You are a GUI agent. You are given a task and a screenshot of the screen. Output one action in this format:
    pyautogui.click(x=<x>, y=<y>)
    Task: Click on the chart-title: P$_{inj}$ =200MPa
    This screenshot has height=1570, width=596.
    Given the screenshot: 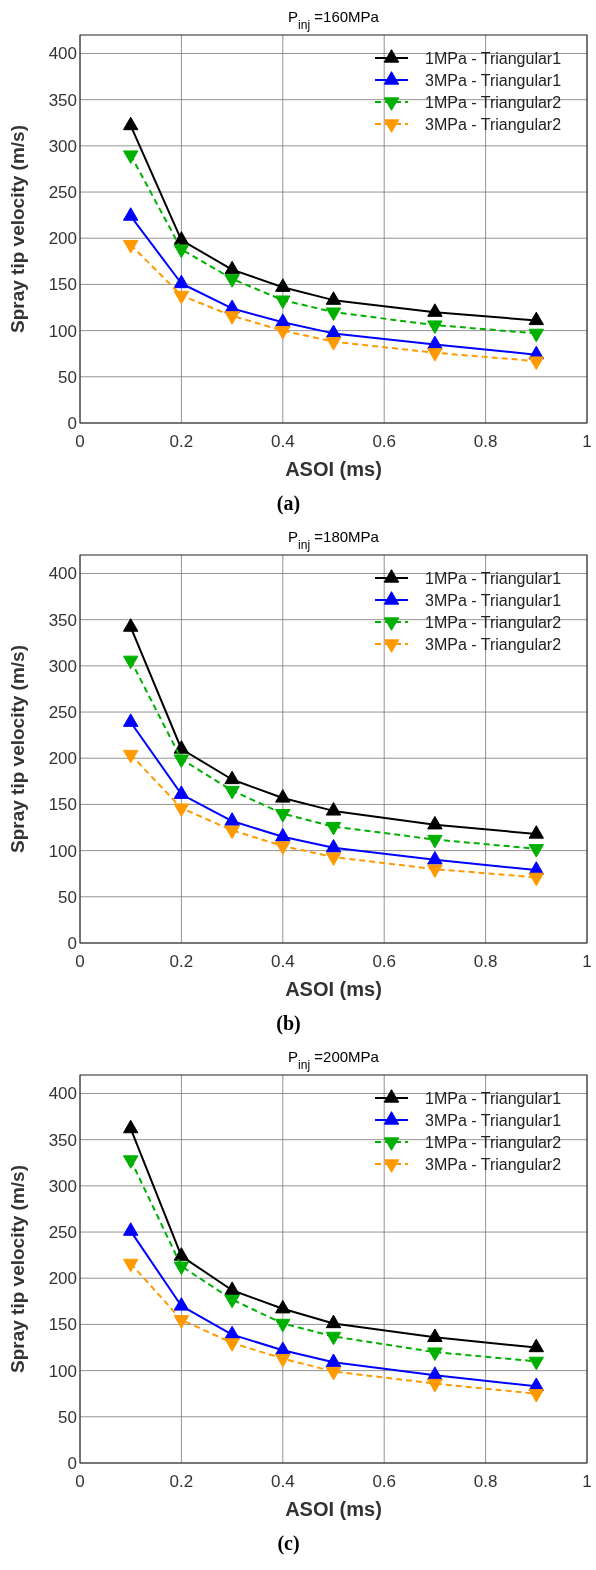 What is the action you would take?
    pyautogui.click(x=334, y=1060)
    